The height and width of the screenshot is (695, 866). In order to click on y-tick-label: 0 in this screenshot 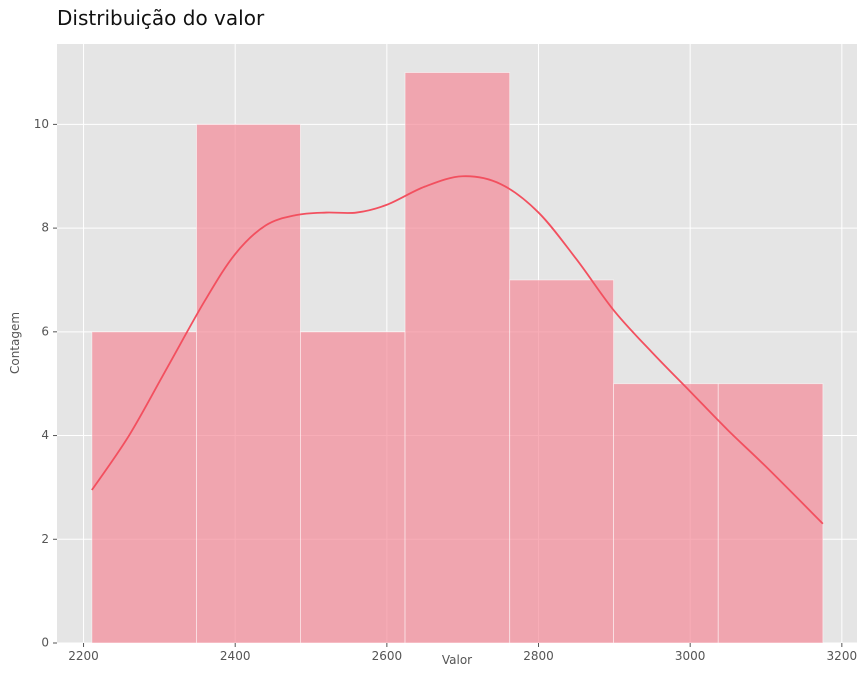, I will do `click(45, 643)`.